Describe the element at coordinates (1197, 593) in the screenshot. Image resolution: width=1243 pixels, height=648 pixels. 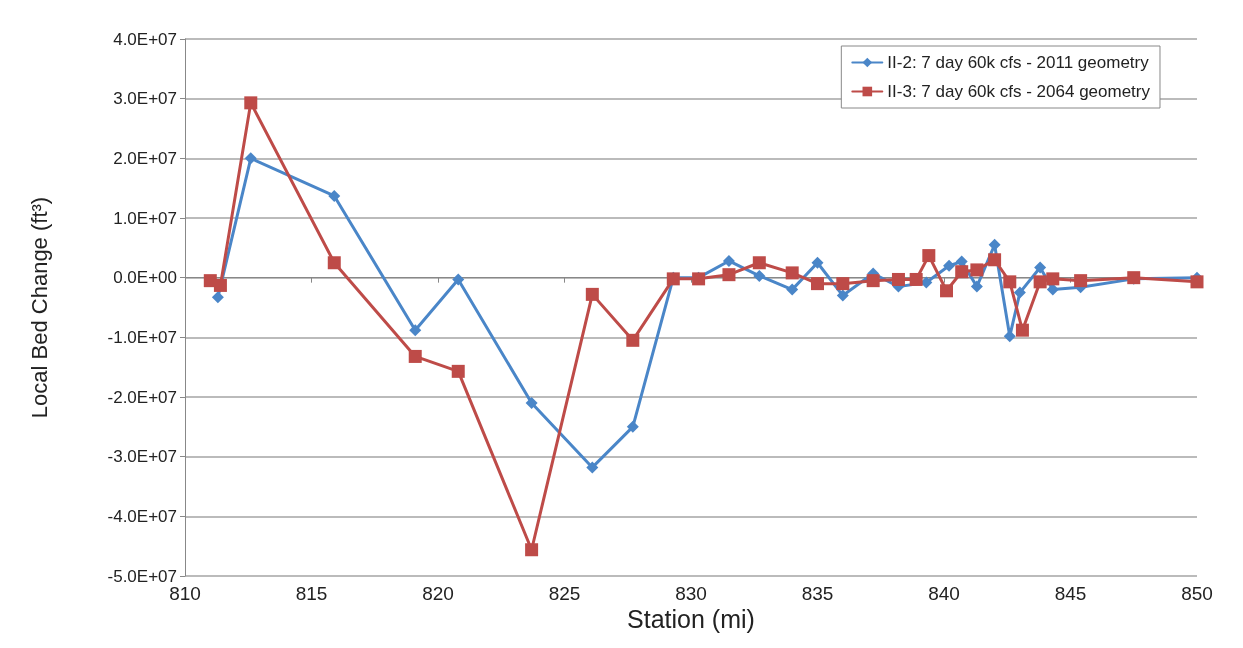
I see `x-tick-label: 850` at that location.